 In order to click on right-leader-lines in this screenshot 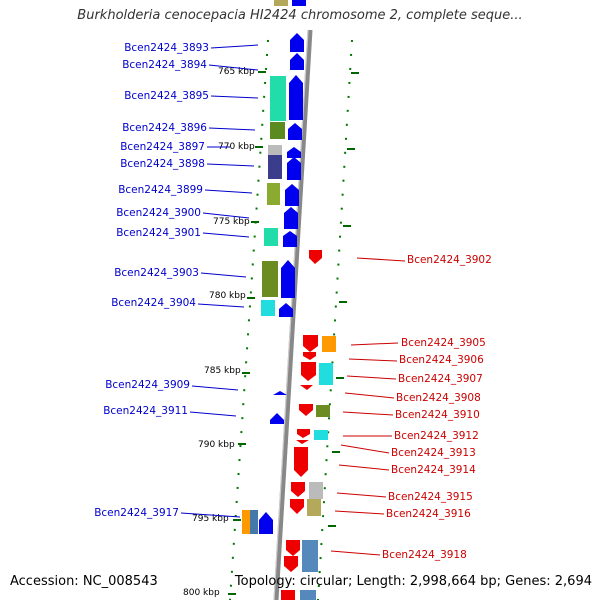, I will do `click(368, 406)`.